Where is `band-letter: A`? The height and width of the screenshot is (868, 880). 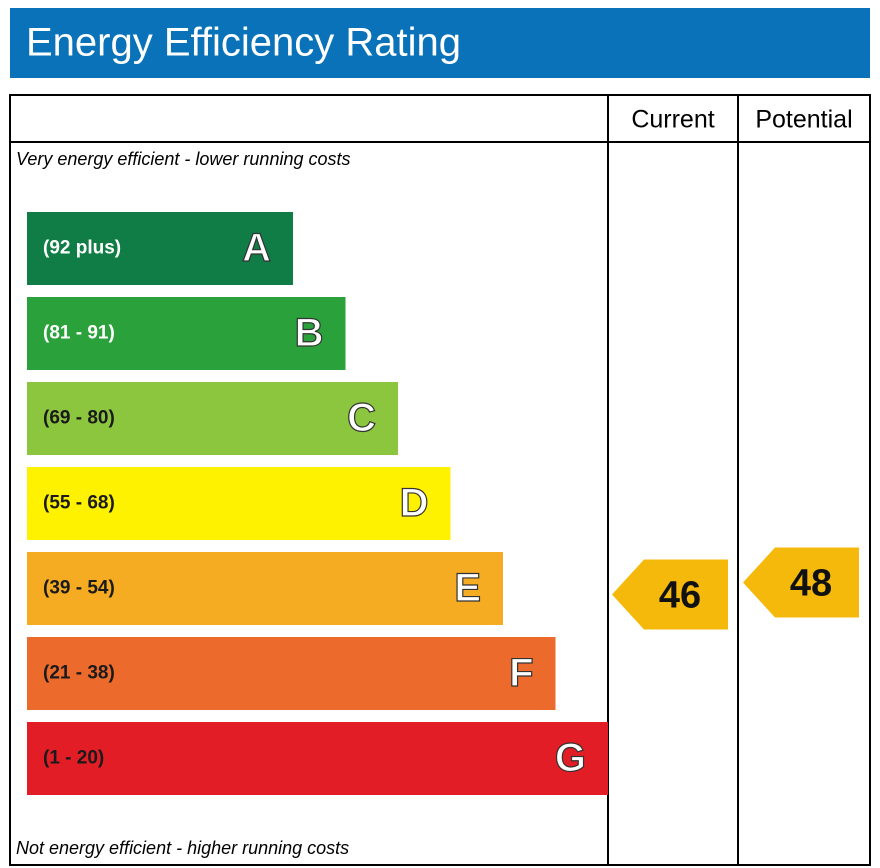 band-letter: A is located at coordinates (256, 248).